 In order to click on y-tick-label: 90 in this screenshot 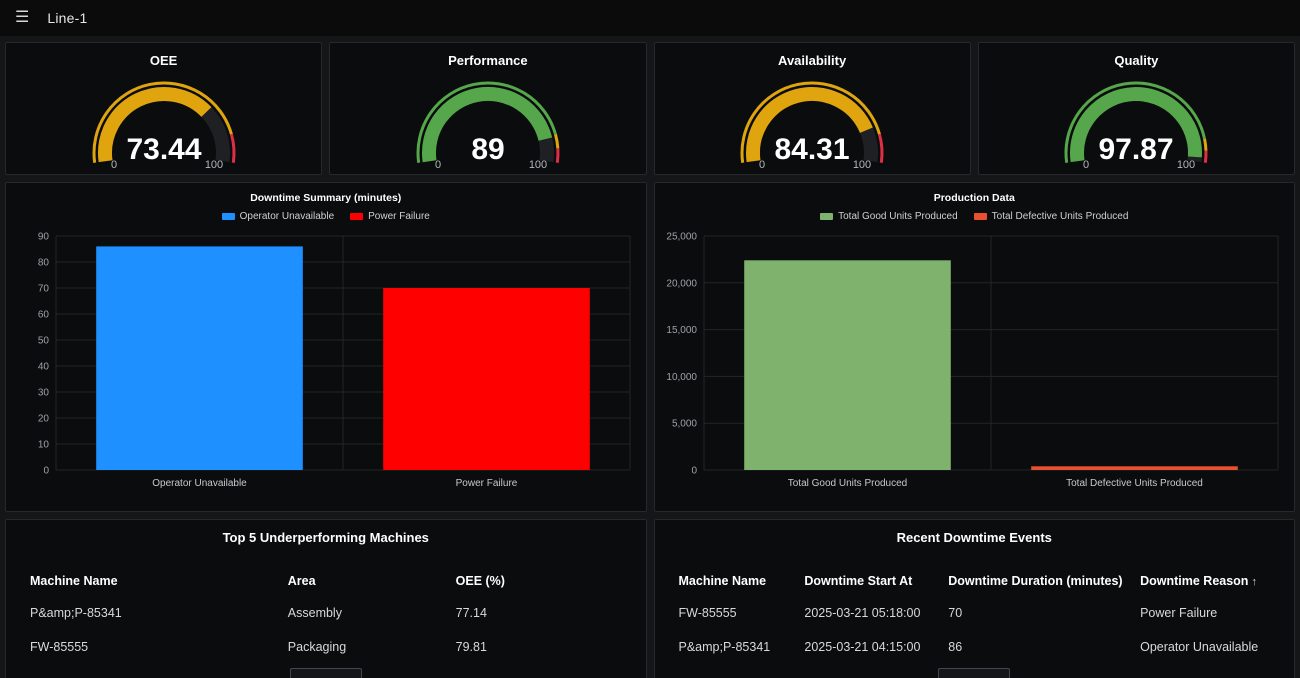, I will do `click(44, 237)`.